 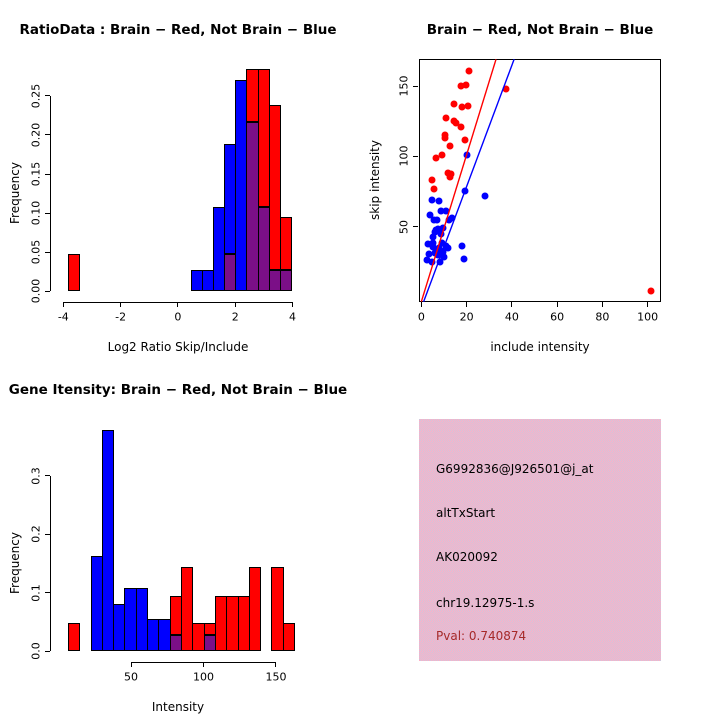 What do you see at coordinates (286, 281) in the screenshot?
I see `histogram-bar-purple` at bounding box center [286, 281].